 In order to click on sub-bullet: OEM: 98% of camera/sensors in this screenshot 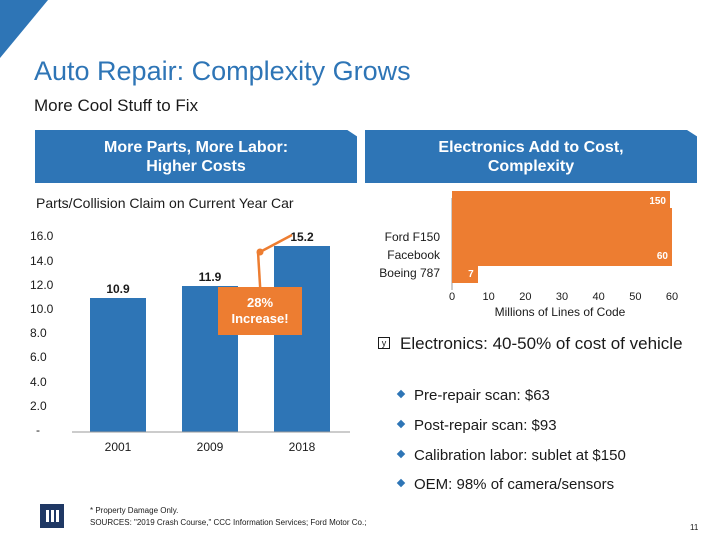, I will do `click(505, 484)`.